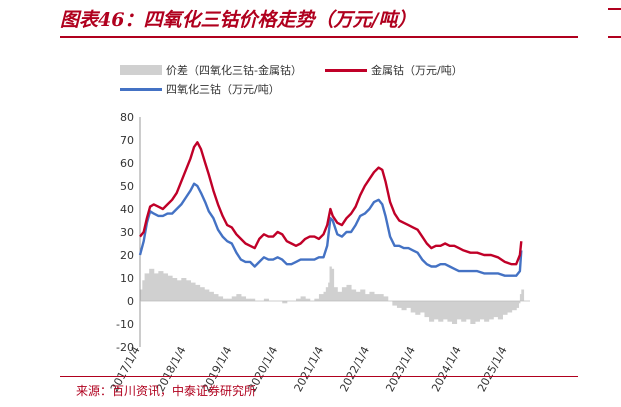  What do you see at coordinates (141, 70) in the screenshot?
I see `legend-swatch-spread` at bounding box center [141, 70].